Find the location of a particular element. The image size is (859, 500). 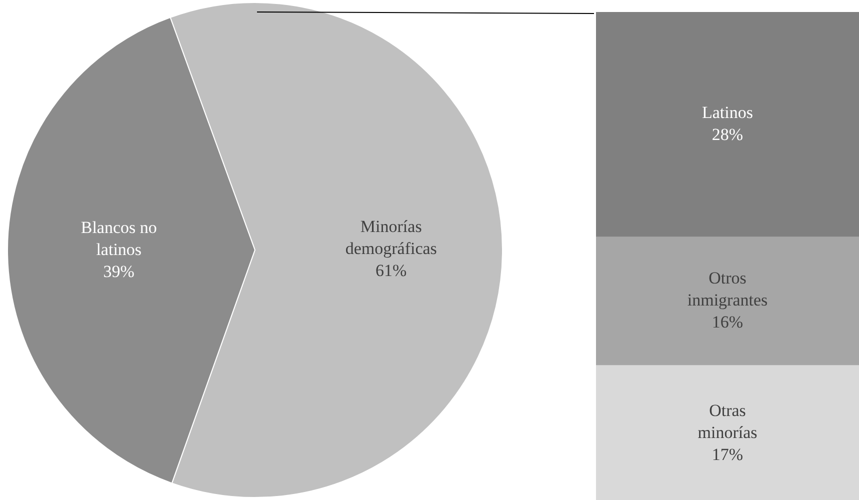

data-label: 39% is located at coordinates (118, 271).